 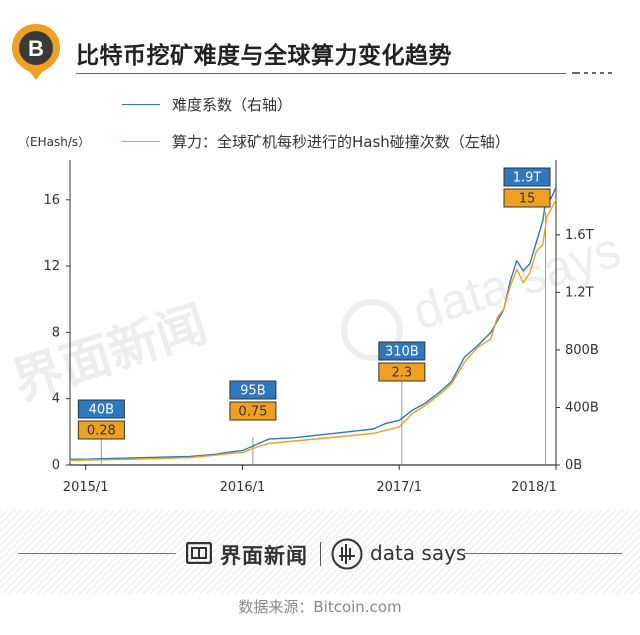 What do you see at coordinates (573, 465) in the screenshot?
I see `right-axis-tick-label: 0B` at bounding box center [573, 465].